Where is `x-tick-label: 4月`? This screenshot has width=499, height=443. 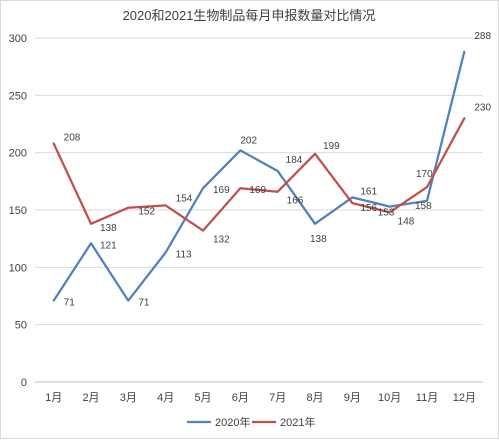
x-tick-label: 4月 is located at coordinates (165, 398).